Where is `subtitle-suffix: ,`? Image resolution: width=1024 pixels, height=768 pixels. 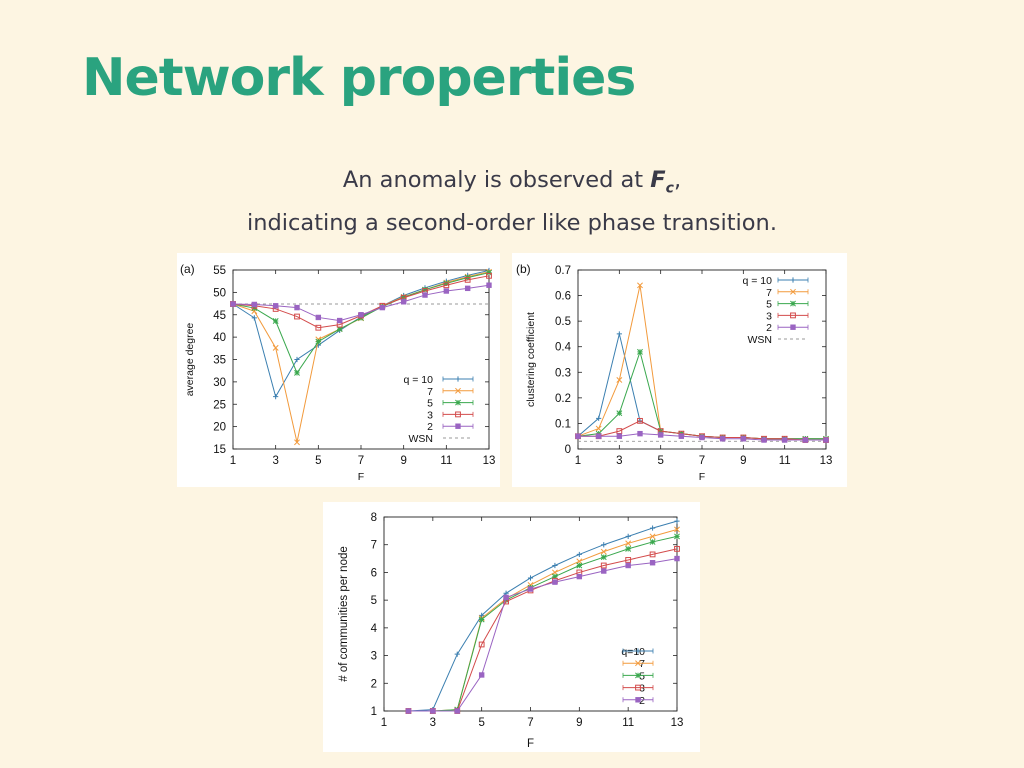
subtitle-suffix: , is located at coordinates (677, 180).